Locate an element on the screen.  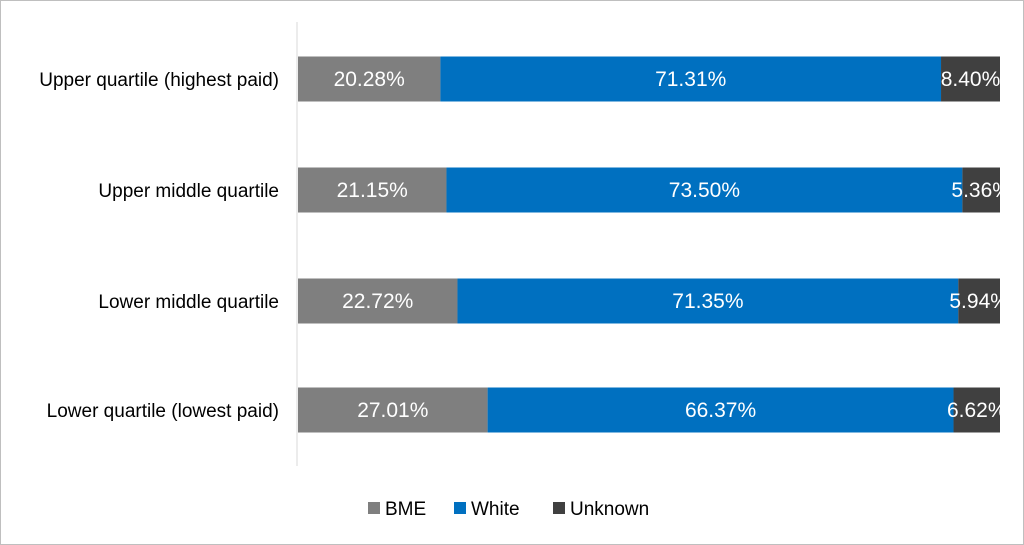
data-label-unknown-1: 8.40% is located at coordinates (971, 79).